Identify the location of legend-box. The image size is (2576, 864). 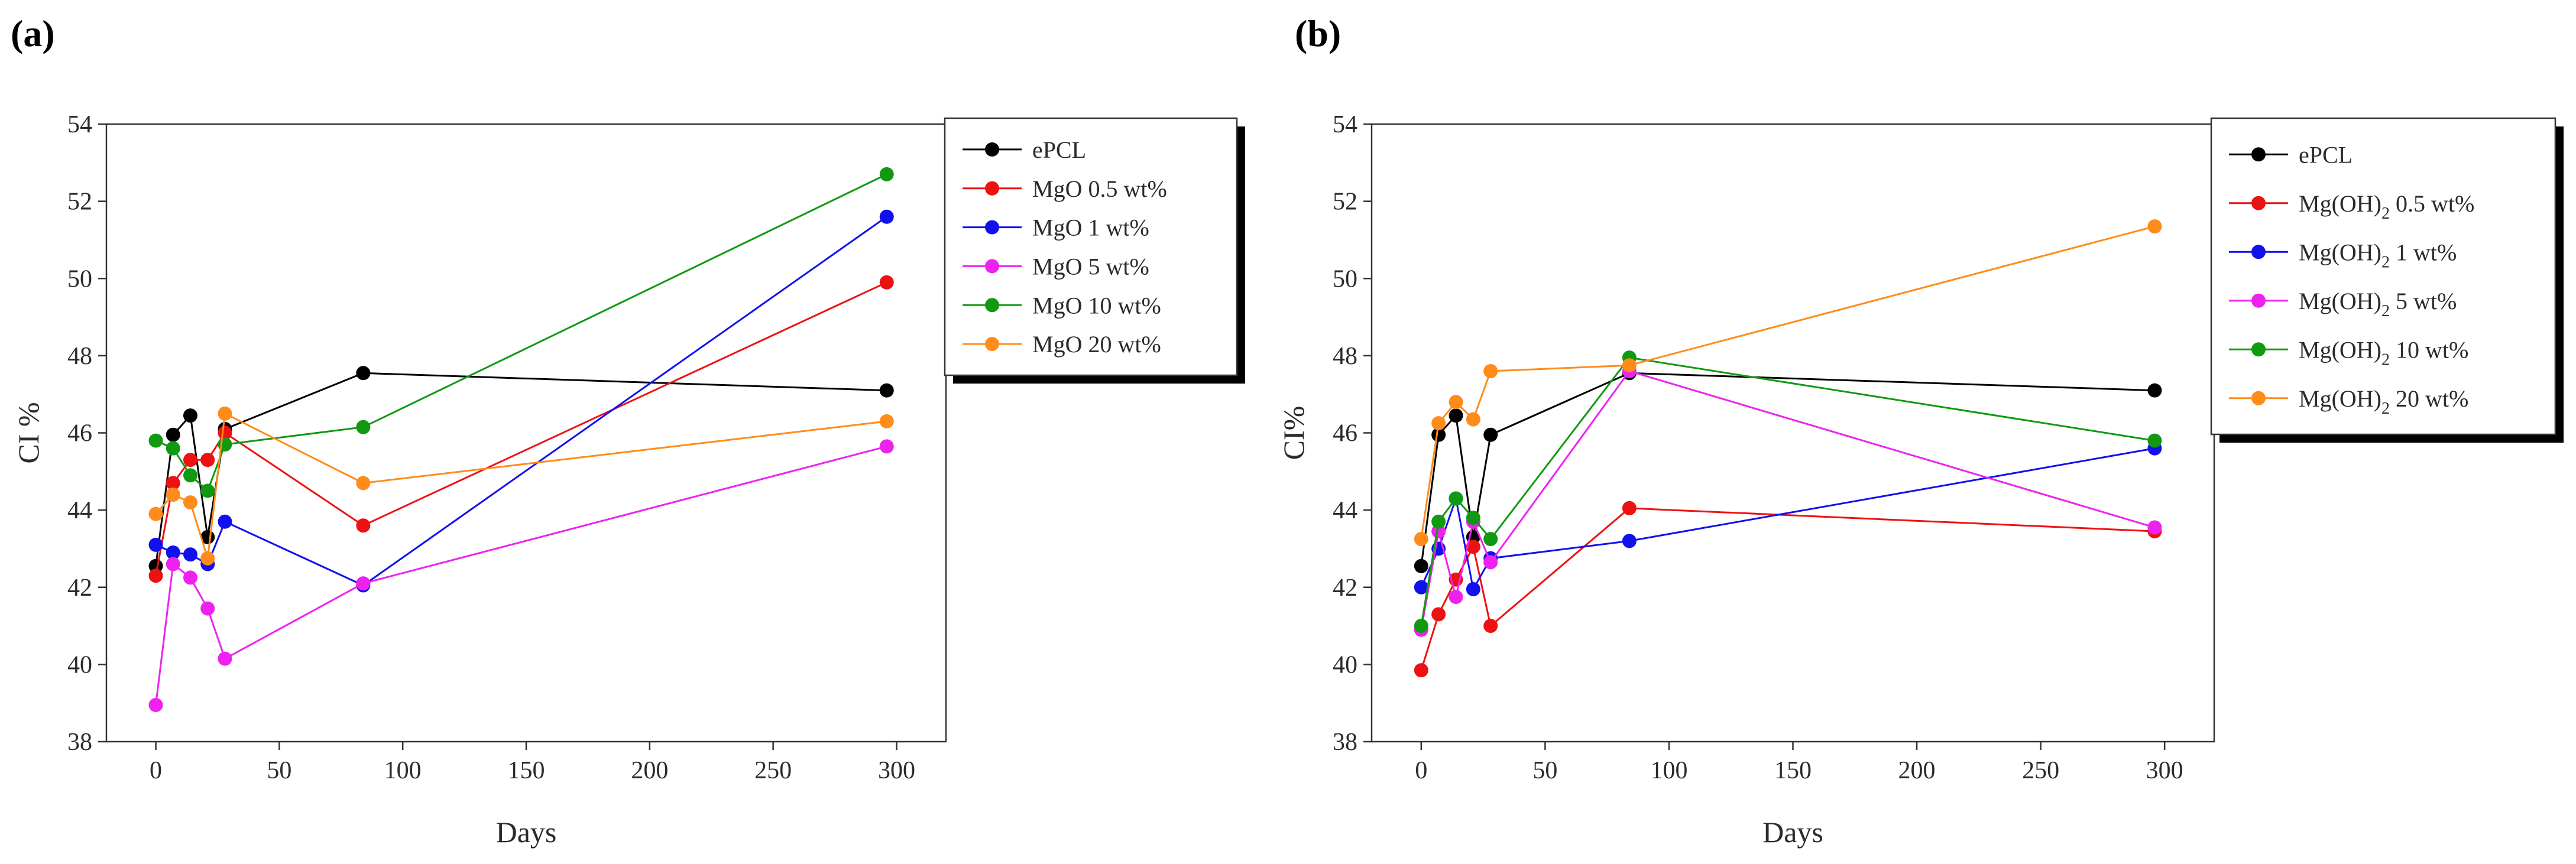
(2383, 276).